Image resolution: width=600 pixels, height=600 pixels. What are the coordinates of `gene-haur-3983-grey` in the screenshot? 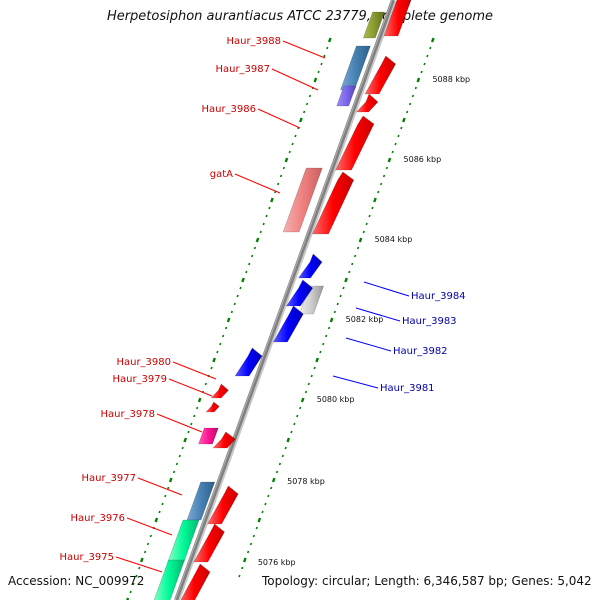 It's located at (312, 300).